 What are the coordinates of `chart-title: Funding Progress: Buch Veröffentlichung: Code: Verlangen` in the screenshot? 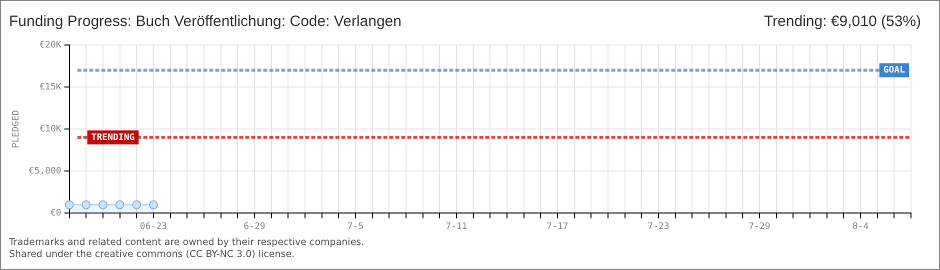 It's located at (205, 21).